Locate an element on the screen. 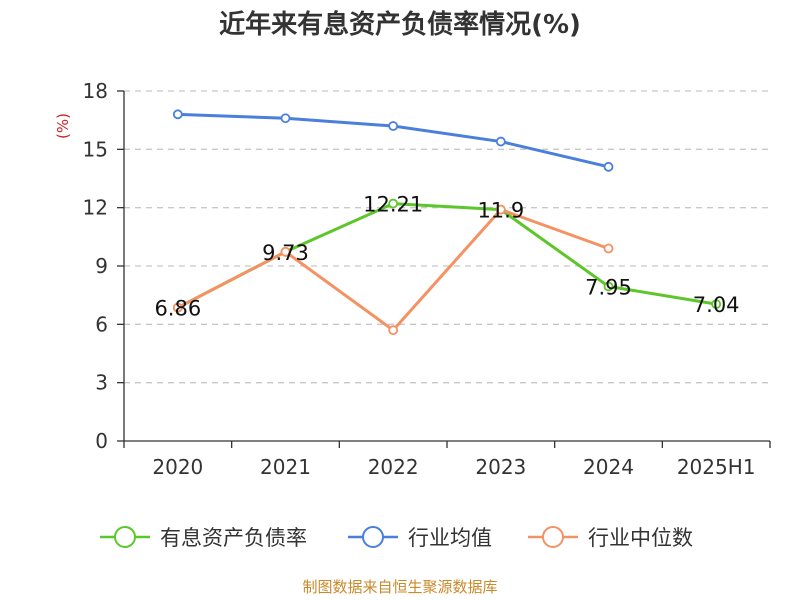 The image size is (800, 600). y-tick-label: 3 is located at coordinates (101, 383).